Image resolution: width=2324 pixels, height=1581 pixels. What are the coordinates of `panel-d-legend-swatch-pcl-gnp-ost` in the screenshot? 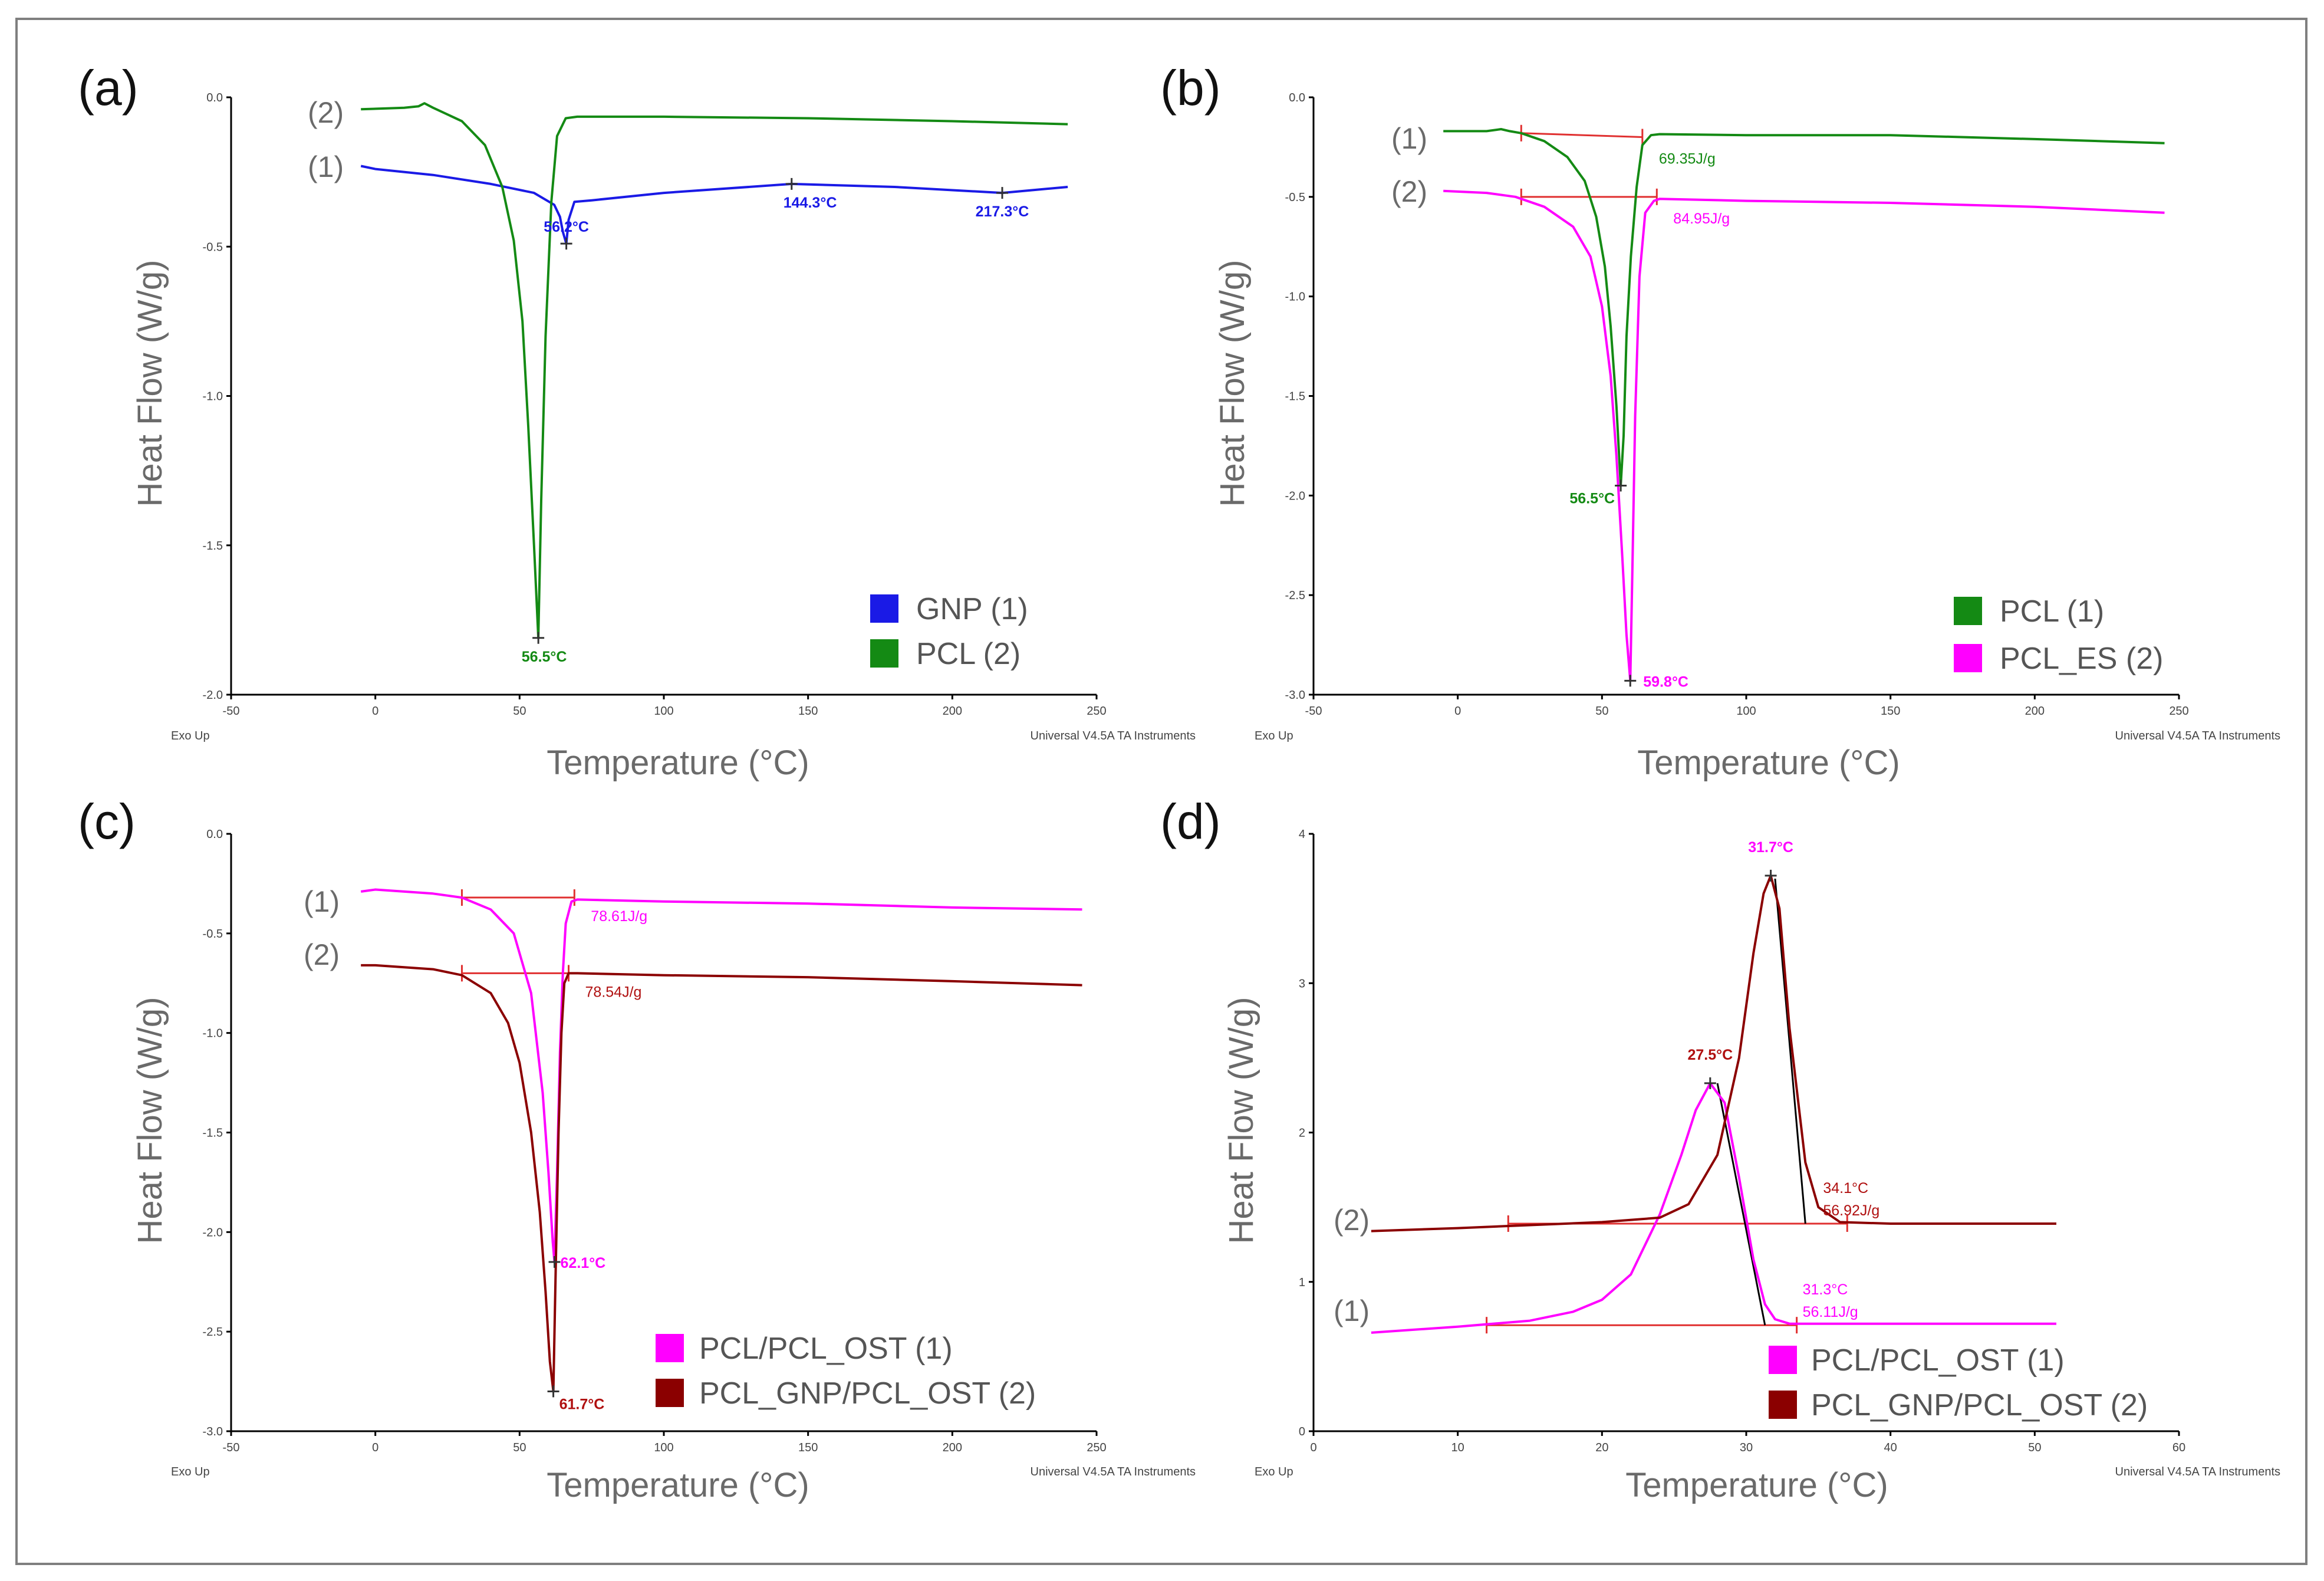 It's located at (1783, 1405).